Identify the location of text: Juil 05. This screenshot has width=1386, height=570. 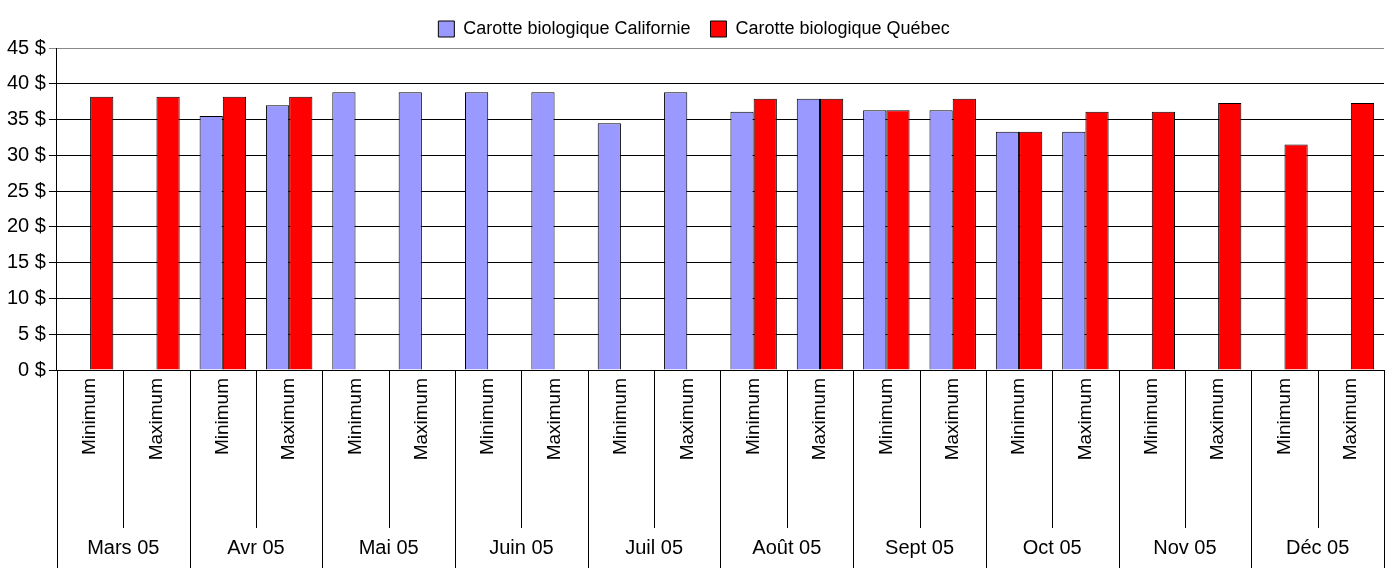
(654, 546).